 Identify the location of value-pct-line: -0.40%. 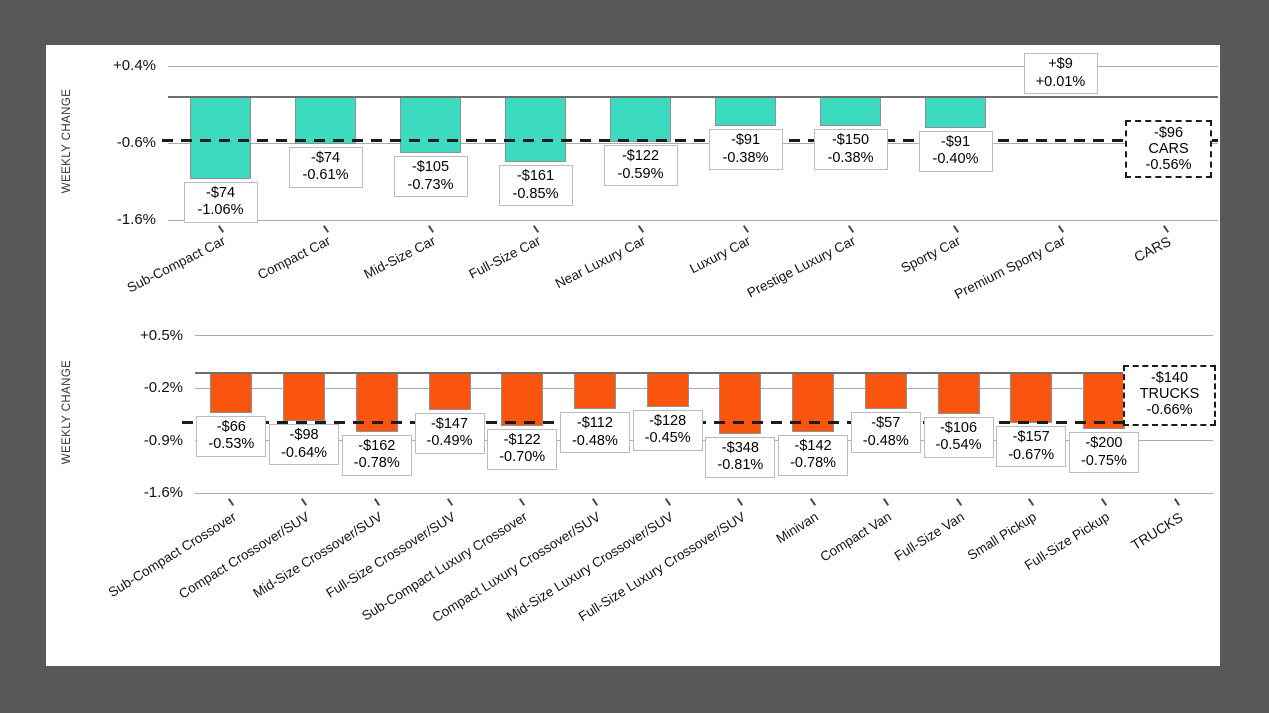
(955, 159).